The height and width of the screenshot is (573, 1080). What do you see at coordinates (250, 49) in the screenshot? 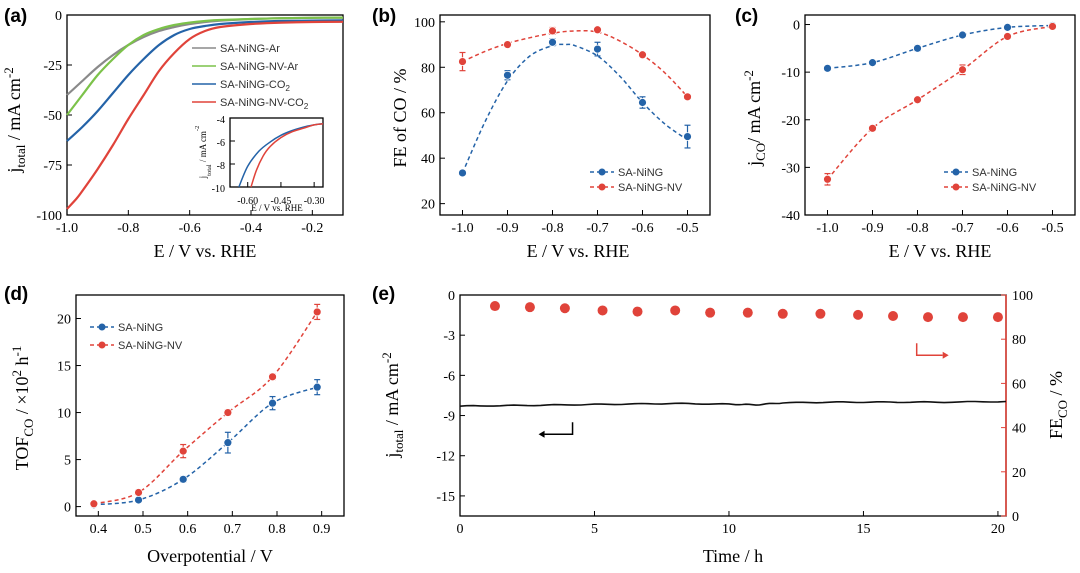
I see `legend-entry: SA-NiNG-Ar` at bounding box center [250, 49].